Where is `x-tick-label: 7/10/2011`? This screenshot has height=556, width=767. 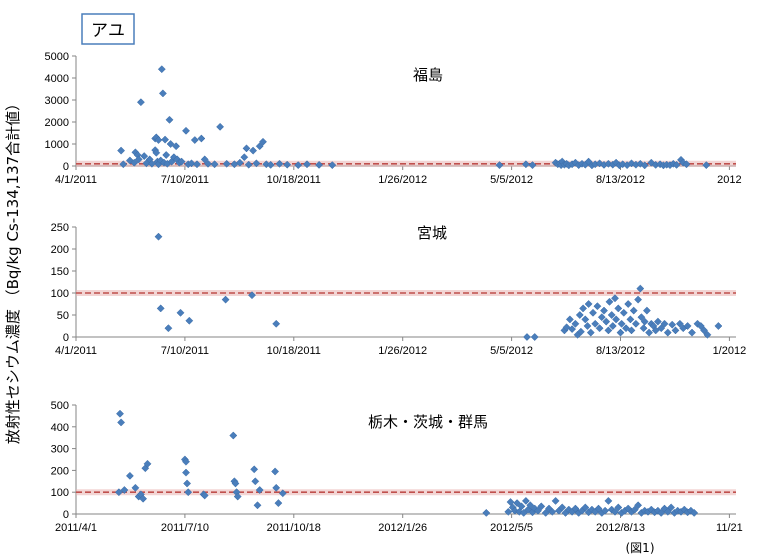
x-tick-label: 7/10/2011 is located at coordinates (185, 351).